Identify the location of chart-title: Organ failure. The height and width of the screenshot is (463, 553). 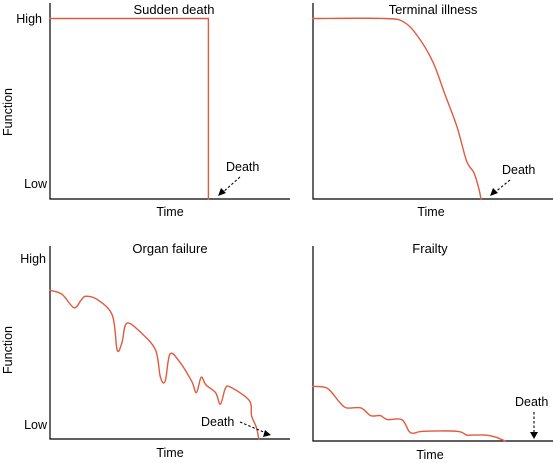
(169, 248).